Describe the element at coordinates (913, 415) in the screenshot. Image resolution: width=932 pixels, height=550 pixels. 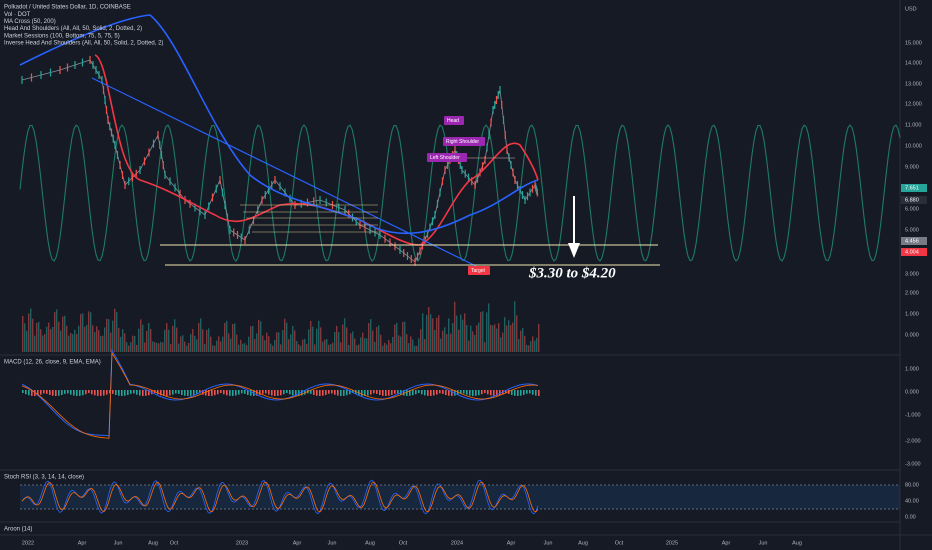
I see `macd-tick-label: -1.000` at that location.